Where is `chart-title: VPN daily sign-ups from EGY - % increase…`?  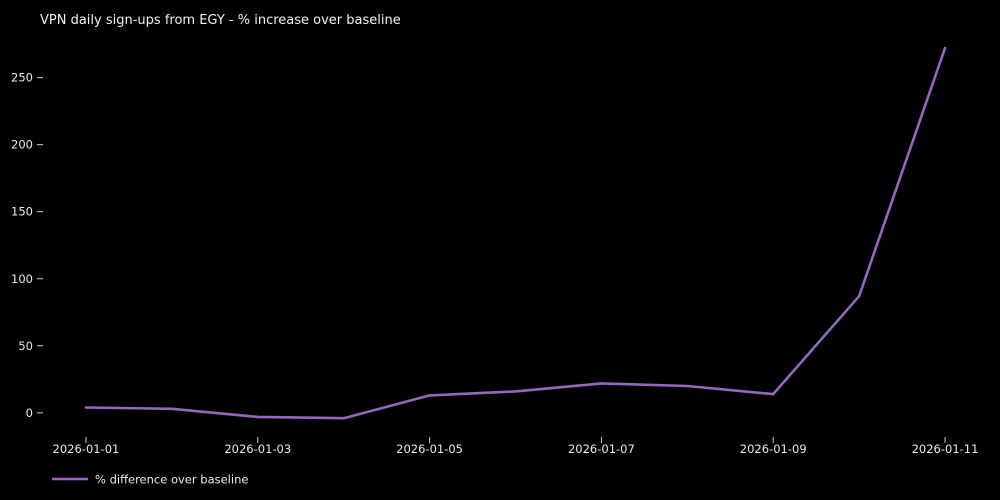
chart-title: VPN daily sign-ups from EGY - % increase… is located at coordinates (220, 20).